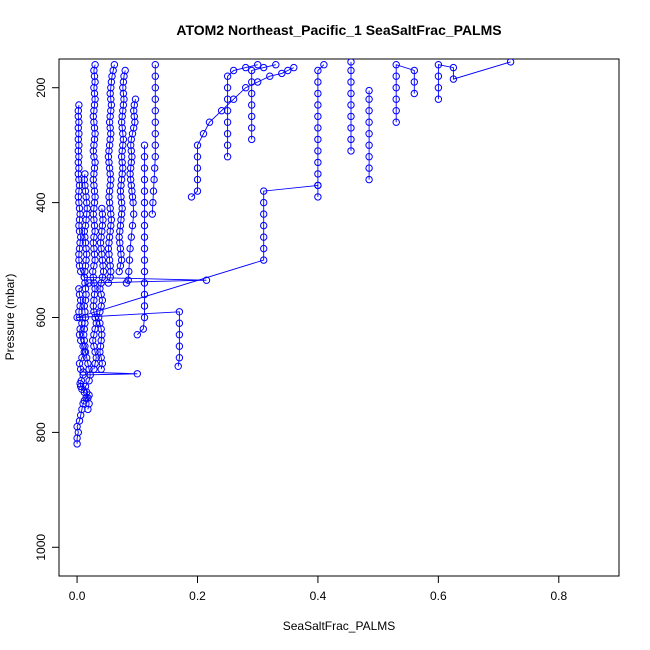  What do you see at coordinates (197, 596) in the screenshot?
I see `x-tick-label: 0.2` at bounding box center [197, 596].